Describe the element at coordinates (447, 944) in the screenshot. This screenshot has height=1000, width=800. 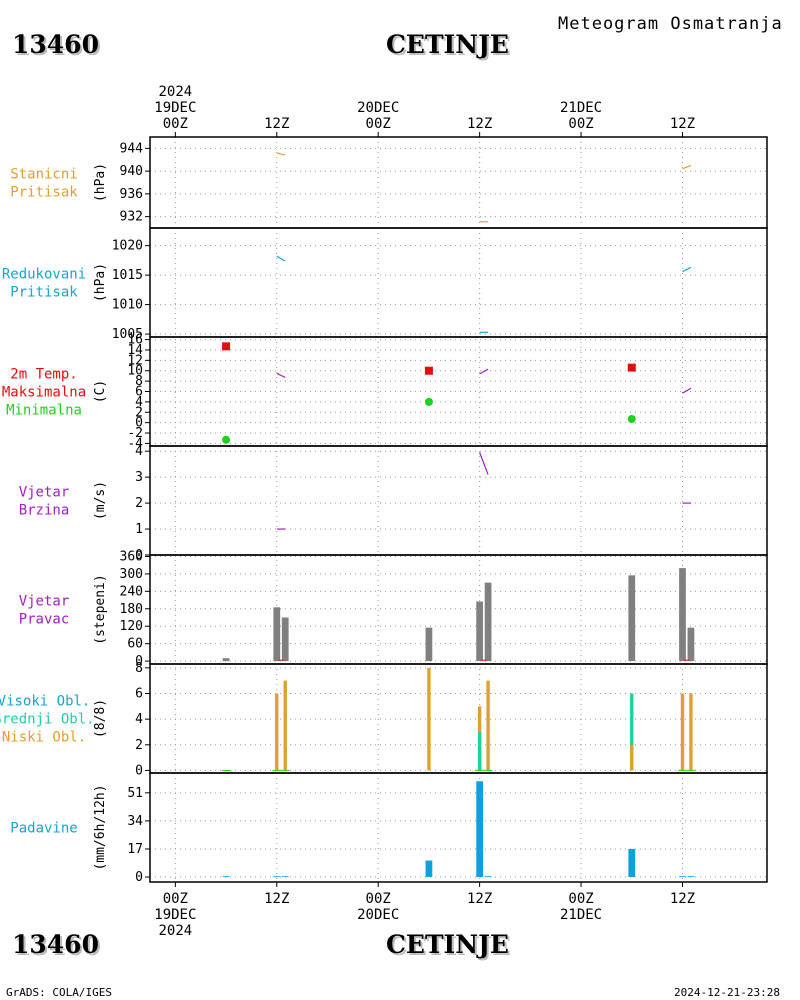
I see `station-name-bottom: CETINJE` at that location.